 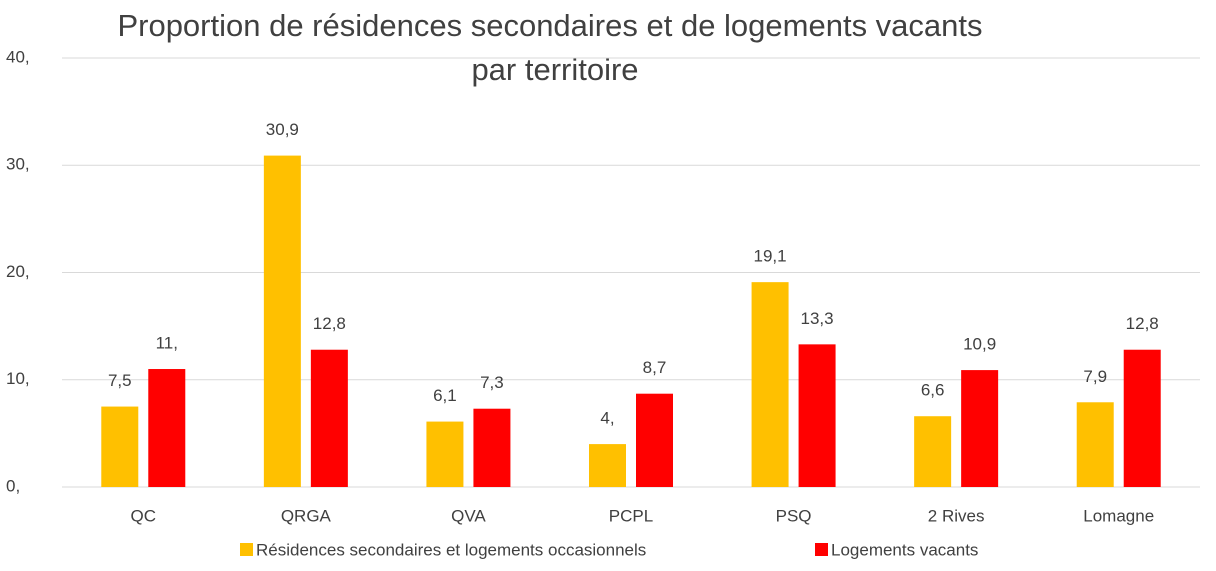 I want to click on chart-title: par territoire, so click(x=554, y=69).